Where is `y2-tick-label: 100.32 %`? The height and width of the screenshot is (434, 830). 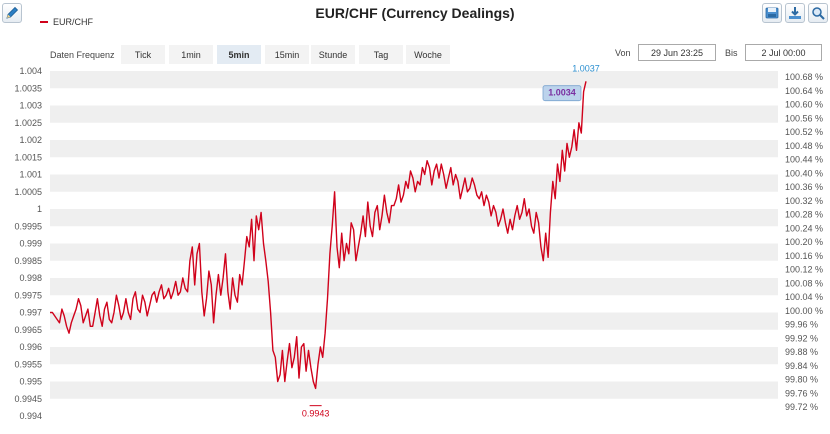
y2-tick-label: 100.32 % is located at coordinates (804, 201).